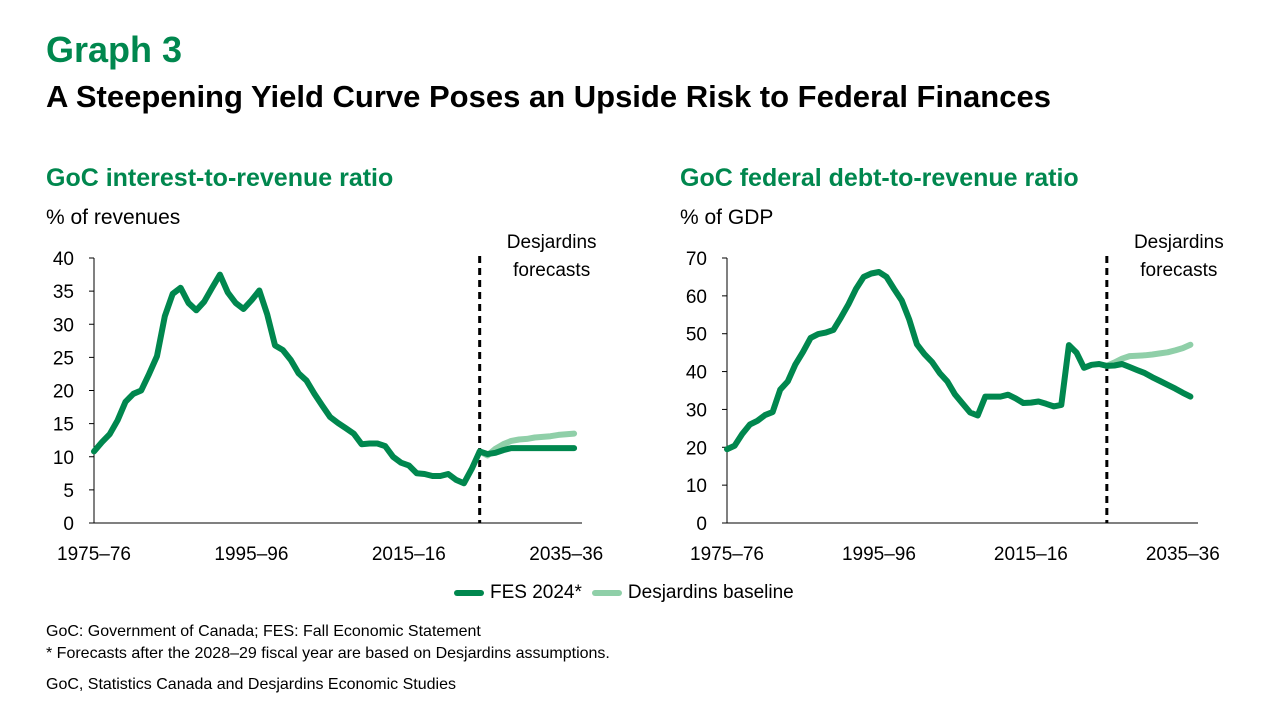 The height and width of the screenshot is (720, 1280). Describe the element at coordinates (710, 592) in the screenshot. I see `legend-label-baseline: Desjardins baseline` at that location.